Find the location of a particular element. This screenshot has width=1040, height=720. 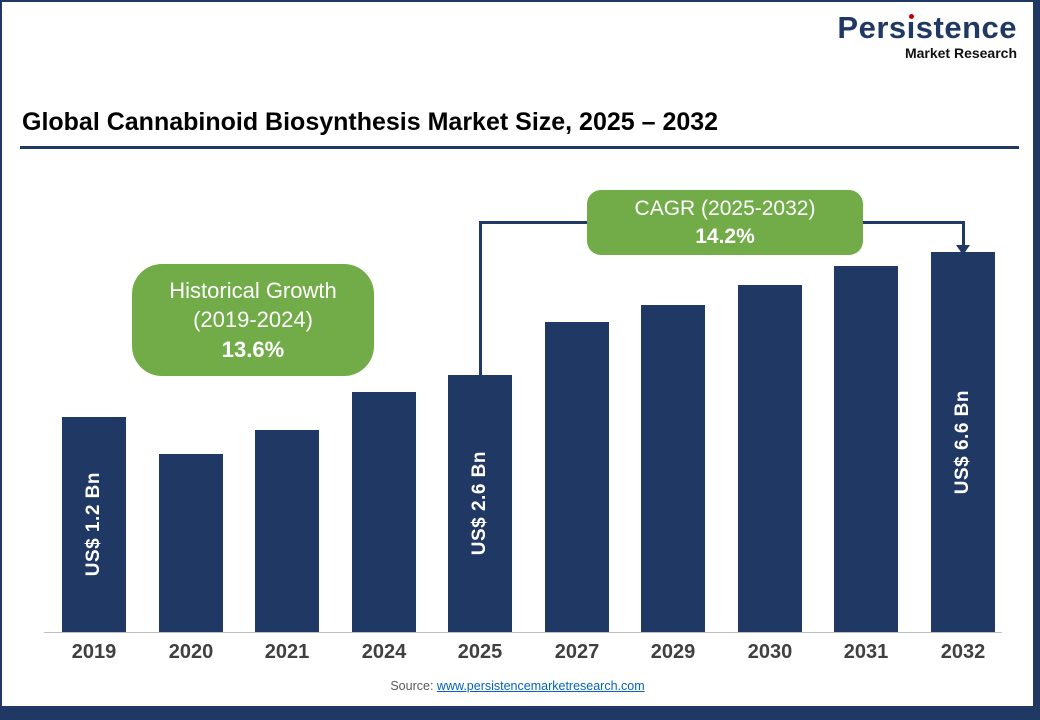

x-axis-baseline is located at coordinates (523, 632).